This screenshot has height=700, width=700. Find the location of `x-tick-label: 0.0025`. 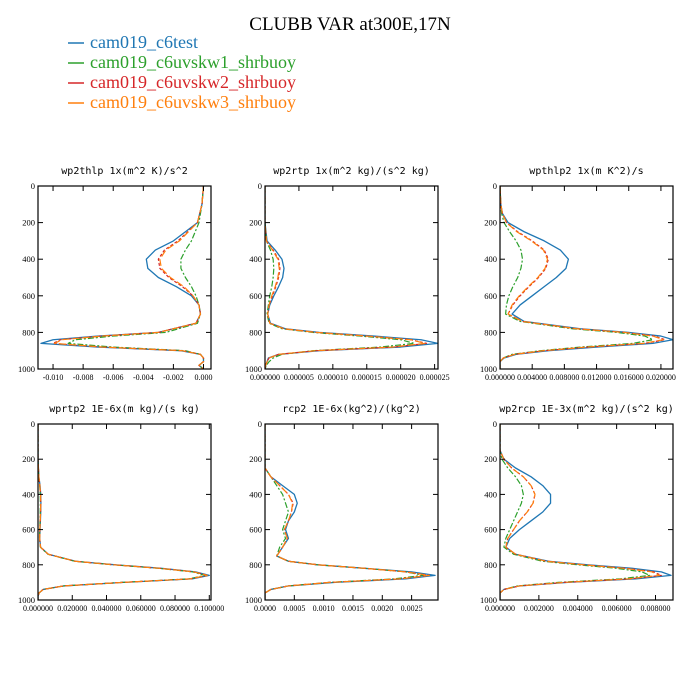

x-tick-label: 0.0025 is located at coordinates (412, 608).